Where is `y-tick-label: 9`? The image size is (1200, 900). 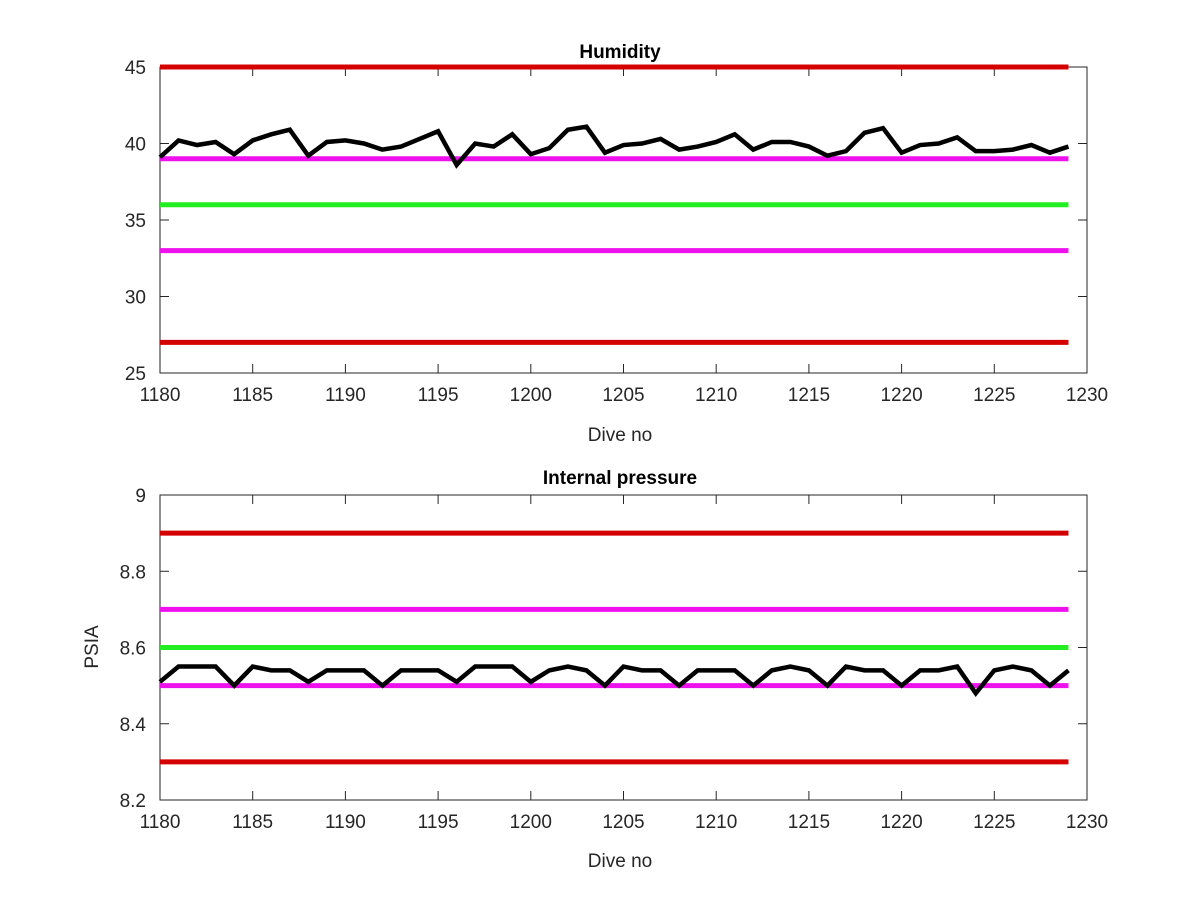 y-tick-label: 9 is located at coordinates (140, 496).